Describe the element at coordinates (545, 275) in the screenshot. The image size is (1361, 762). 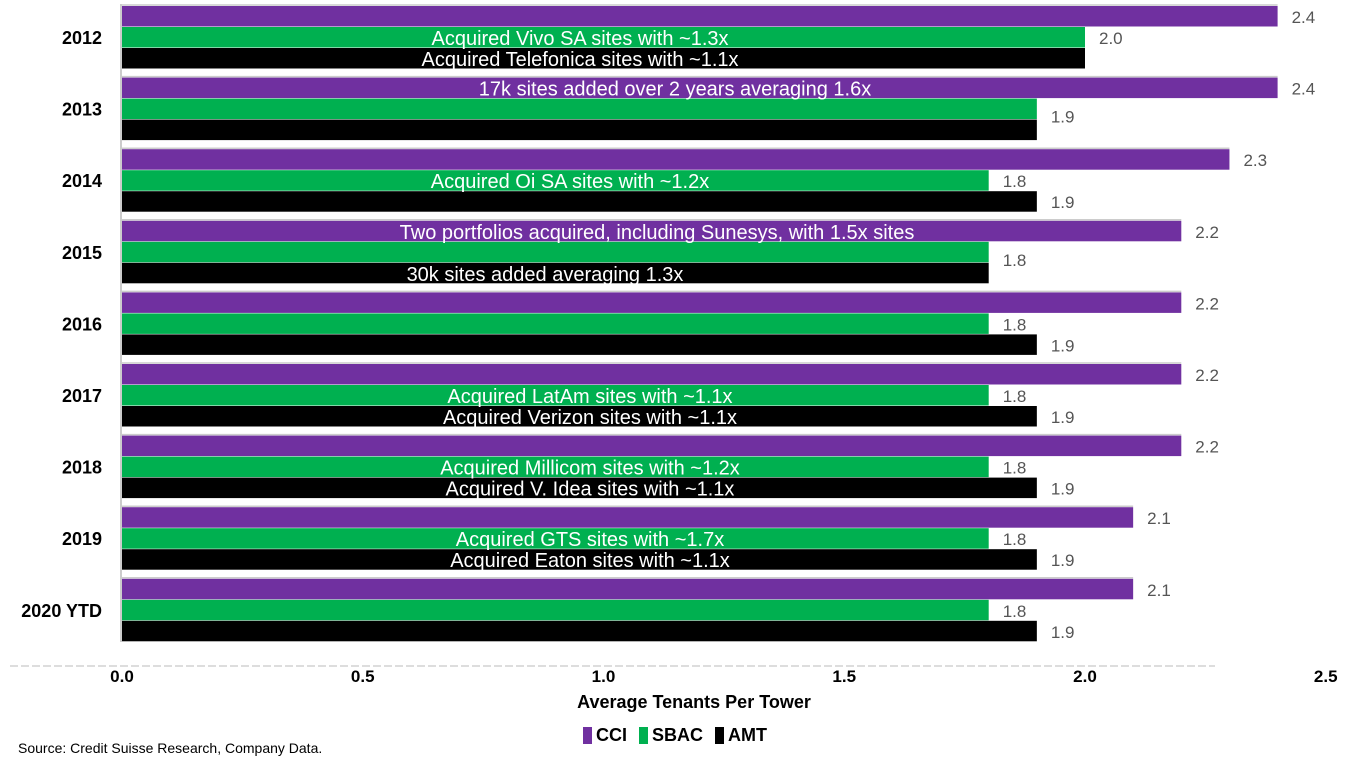
I see `annotation: 30k sites added averaging 1.3x` at that location.